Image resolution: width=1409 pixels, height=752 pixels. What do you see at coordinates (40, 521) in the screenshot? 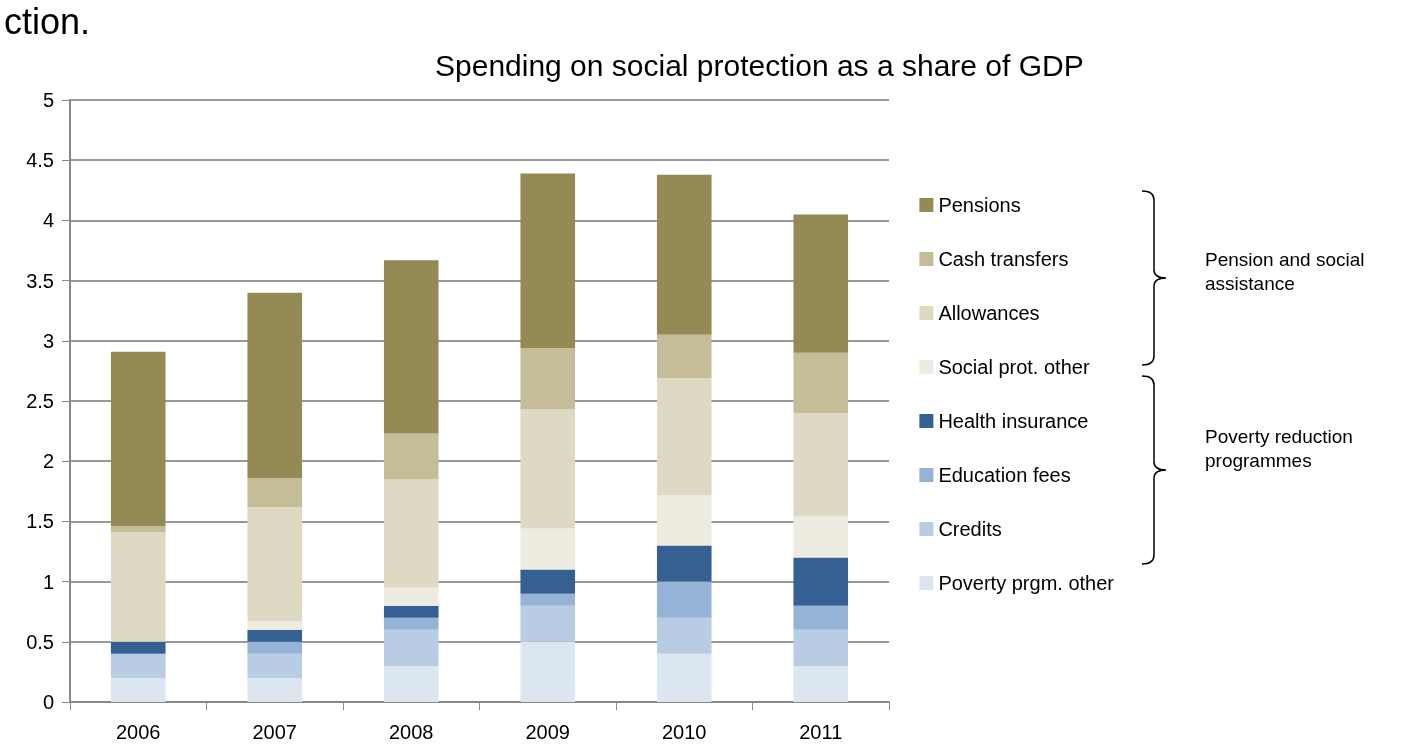
I see `y-tick-label: 1.5` at bounding box center [40, 521].